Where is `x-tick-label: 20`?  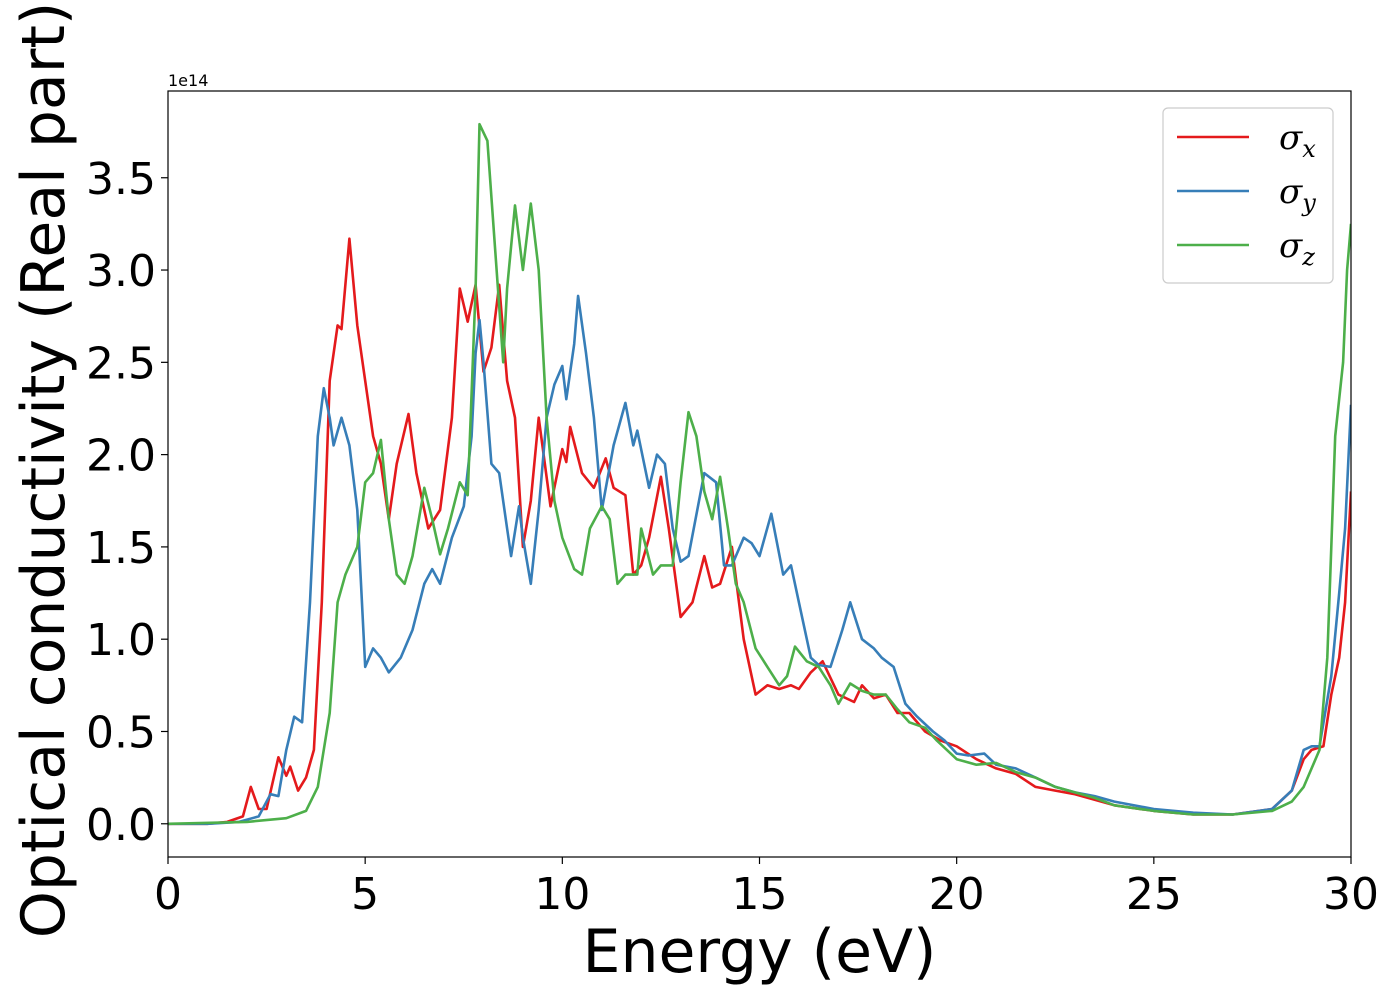 x-tick-label: 20 is located at coordinates (957, 894).